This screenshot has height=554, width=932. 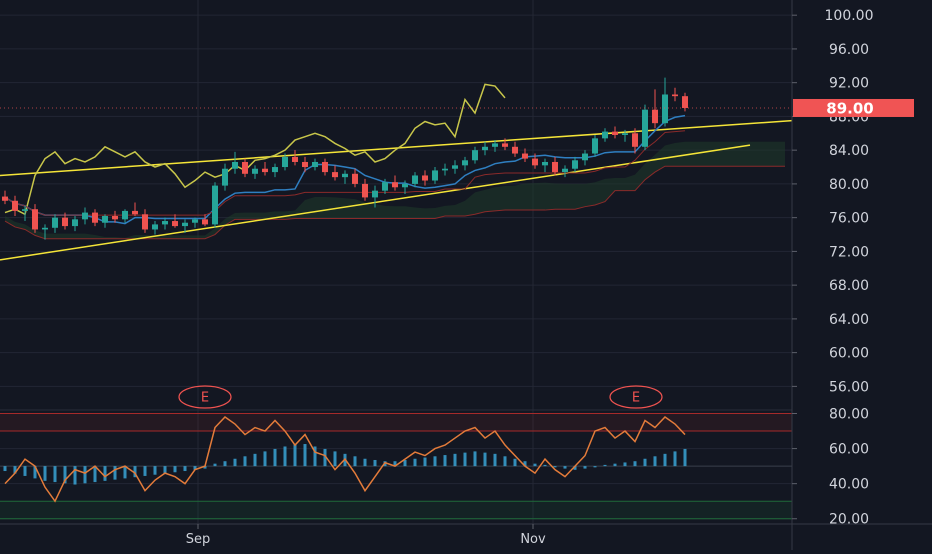 What do you see at coordinates (849, 485) in the screenshot?
I see `rsi-axis-label: 40.00` at bounding box center [849, 485].